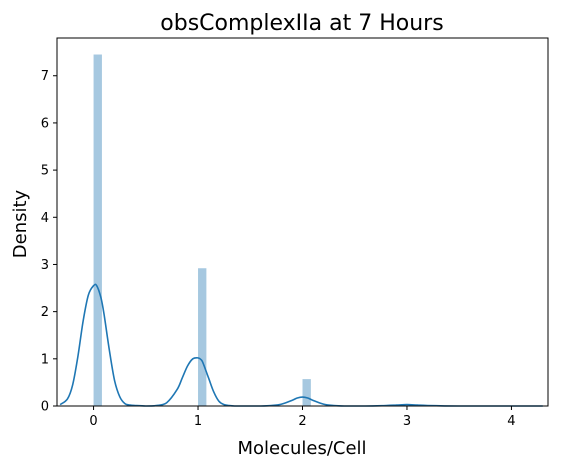  I want to click on y-axis-ticks: 0 1 2 3 4 5 6 7, so click(49, 242).